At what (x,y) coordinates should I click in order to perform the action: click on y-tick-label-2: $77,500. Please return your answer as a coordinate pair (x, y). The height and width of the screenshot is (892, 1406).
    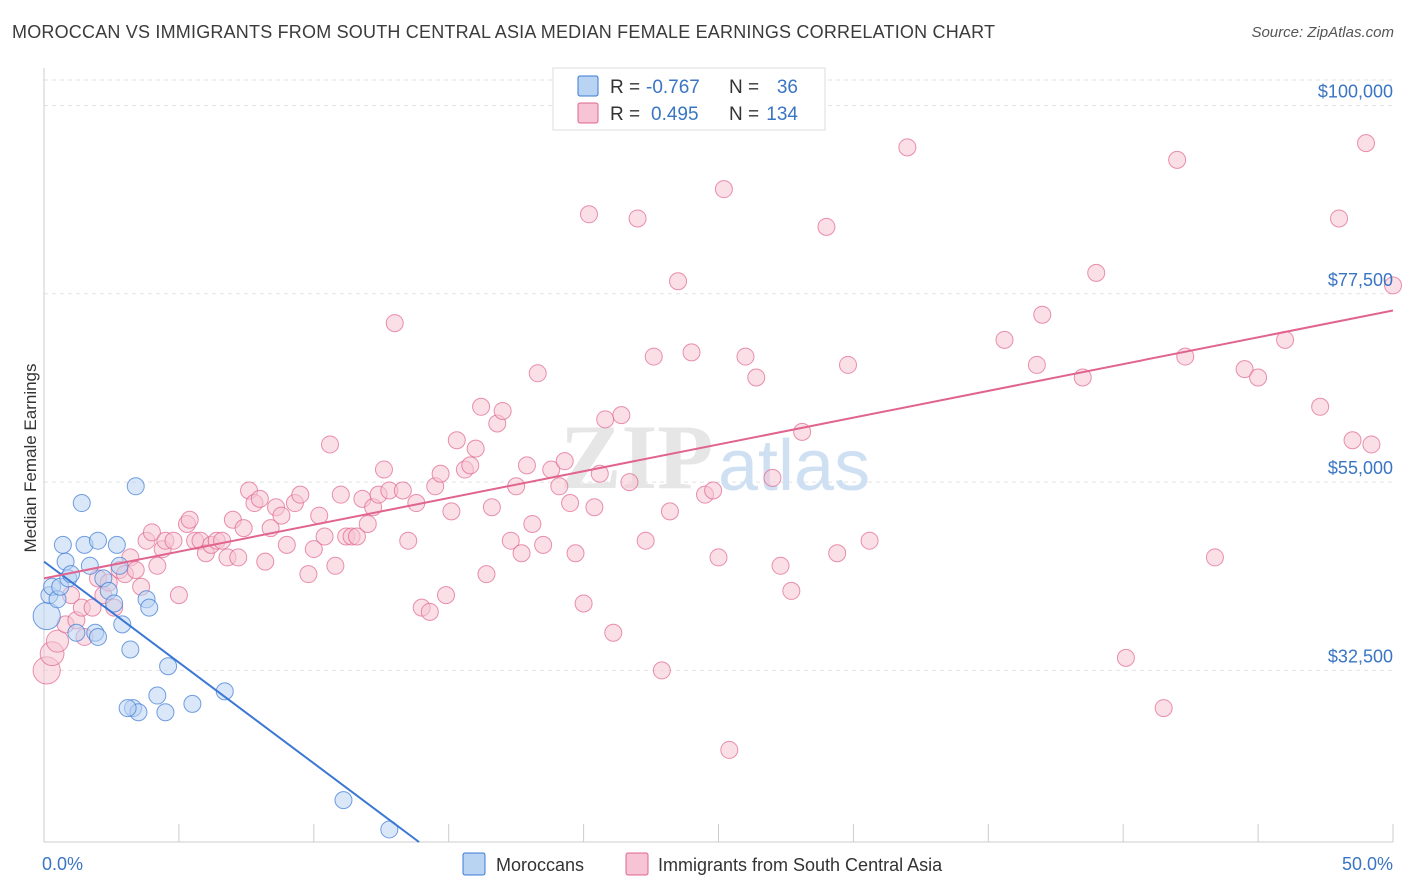
    Looking at the image, I should click on (1360, 280).